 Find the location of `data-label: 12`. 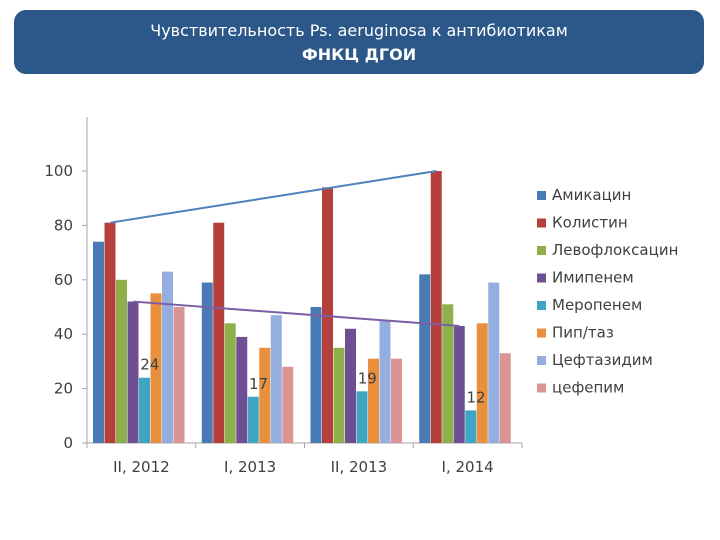

data-label: 12 is located at coordinates (475, 397).